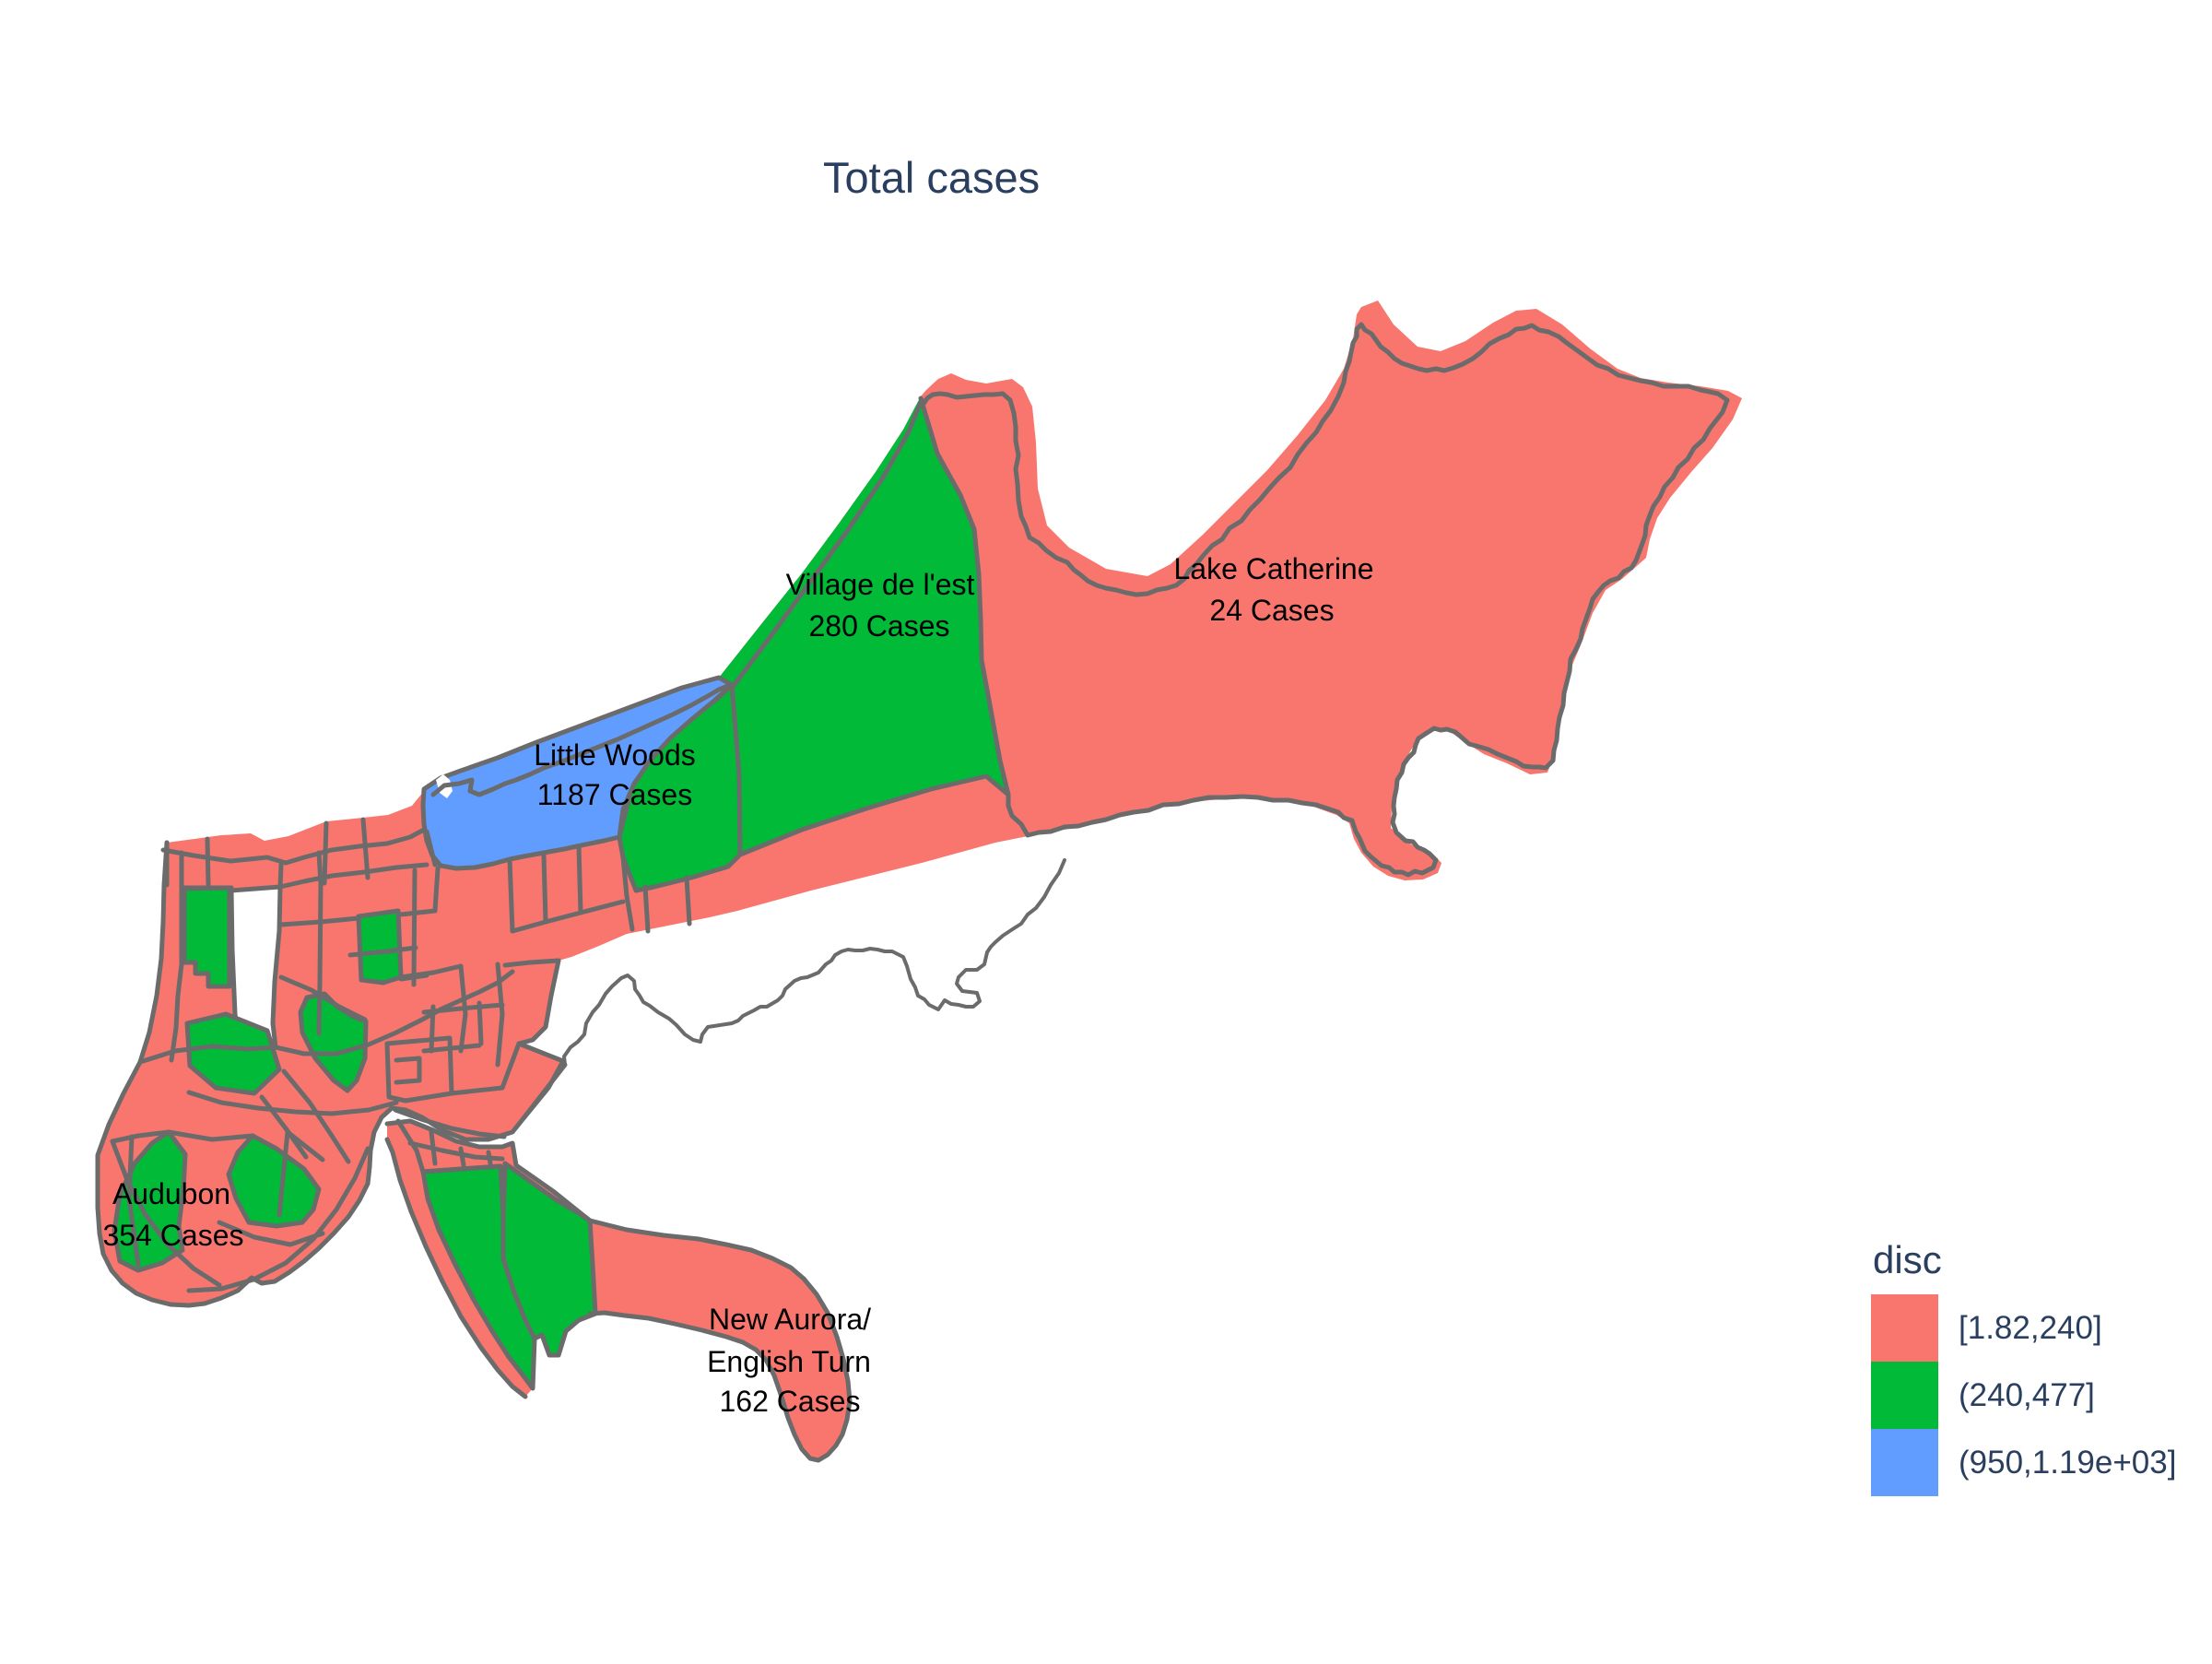  Describe the element at coordinates (789, 1361) in the screenshot. I see `svg-text: English Turn` at that location.